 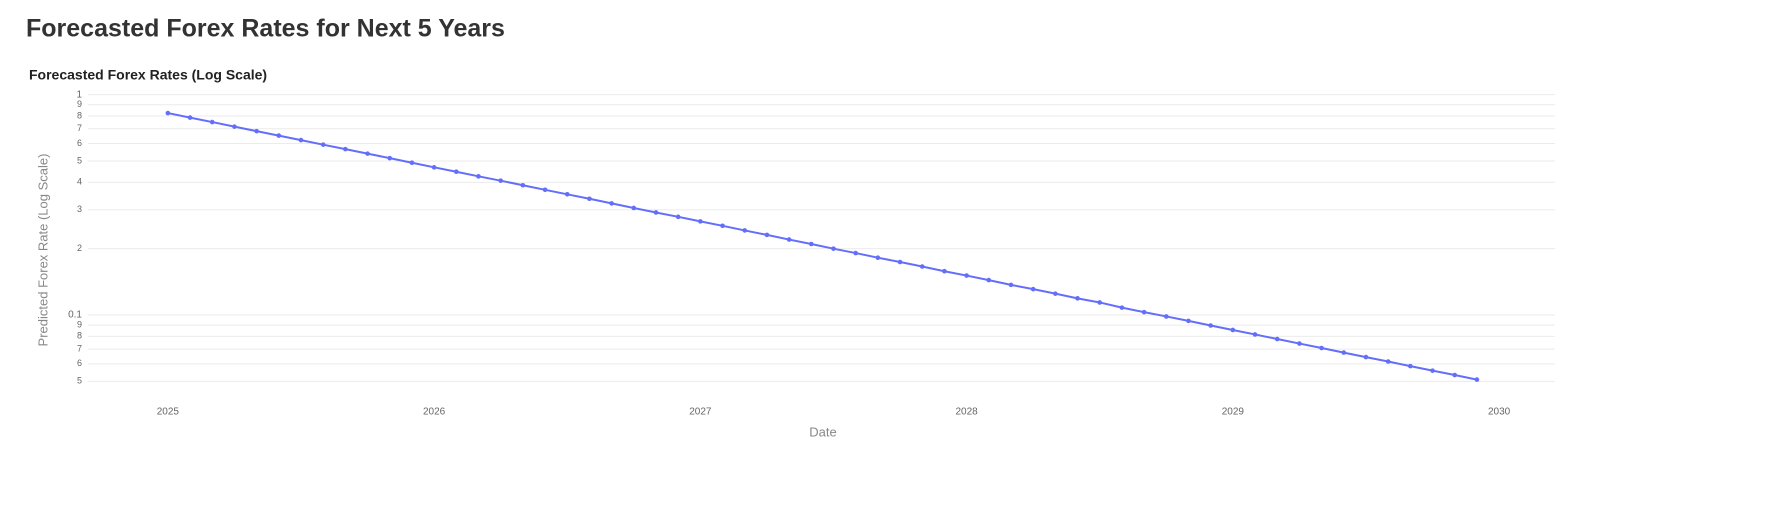 What do you see at coordinates (79, 182) in the screenshot?
I see `y-tick-label: 4` at bounding box center [79, 182].